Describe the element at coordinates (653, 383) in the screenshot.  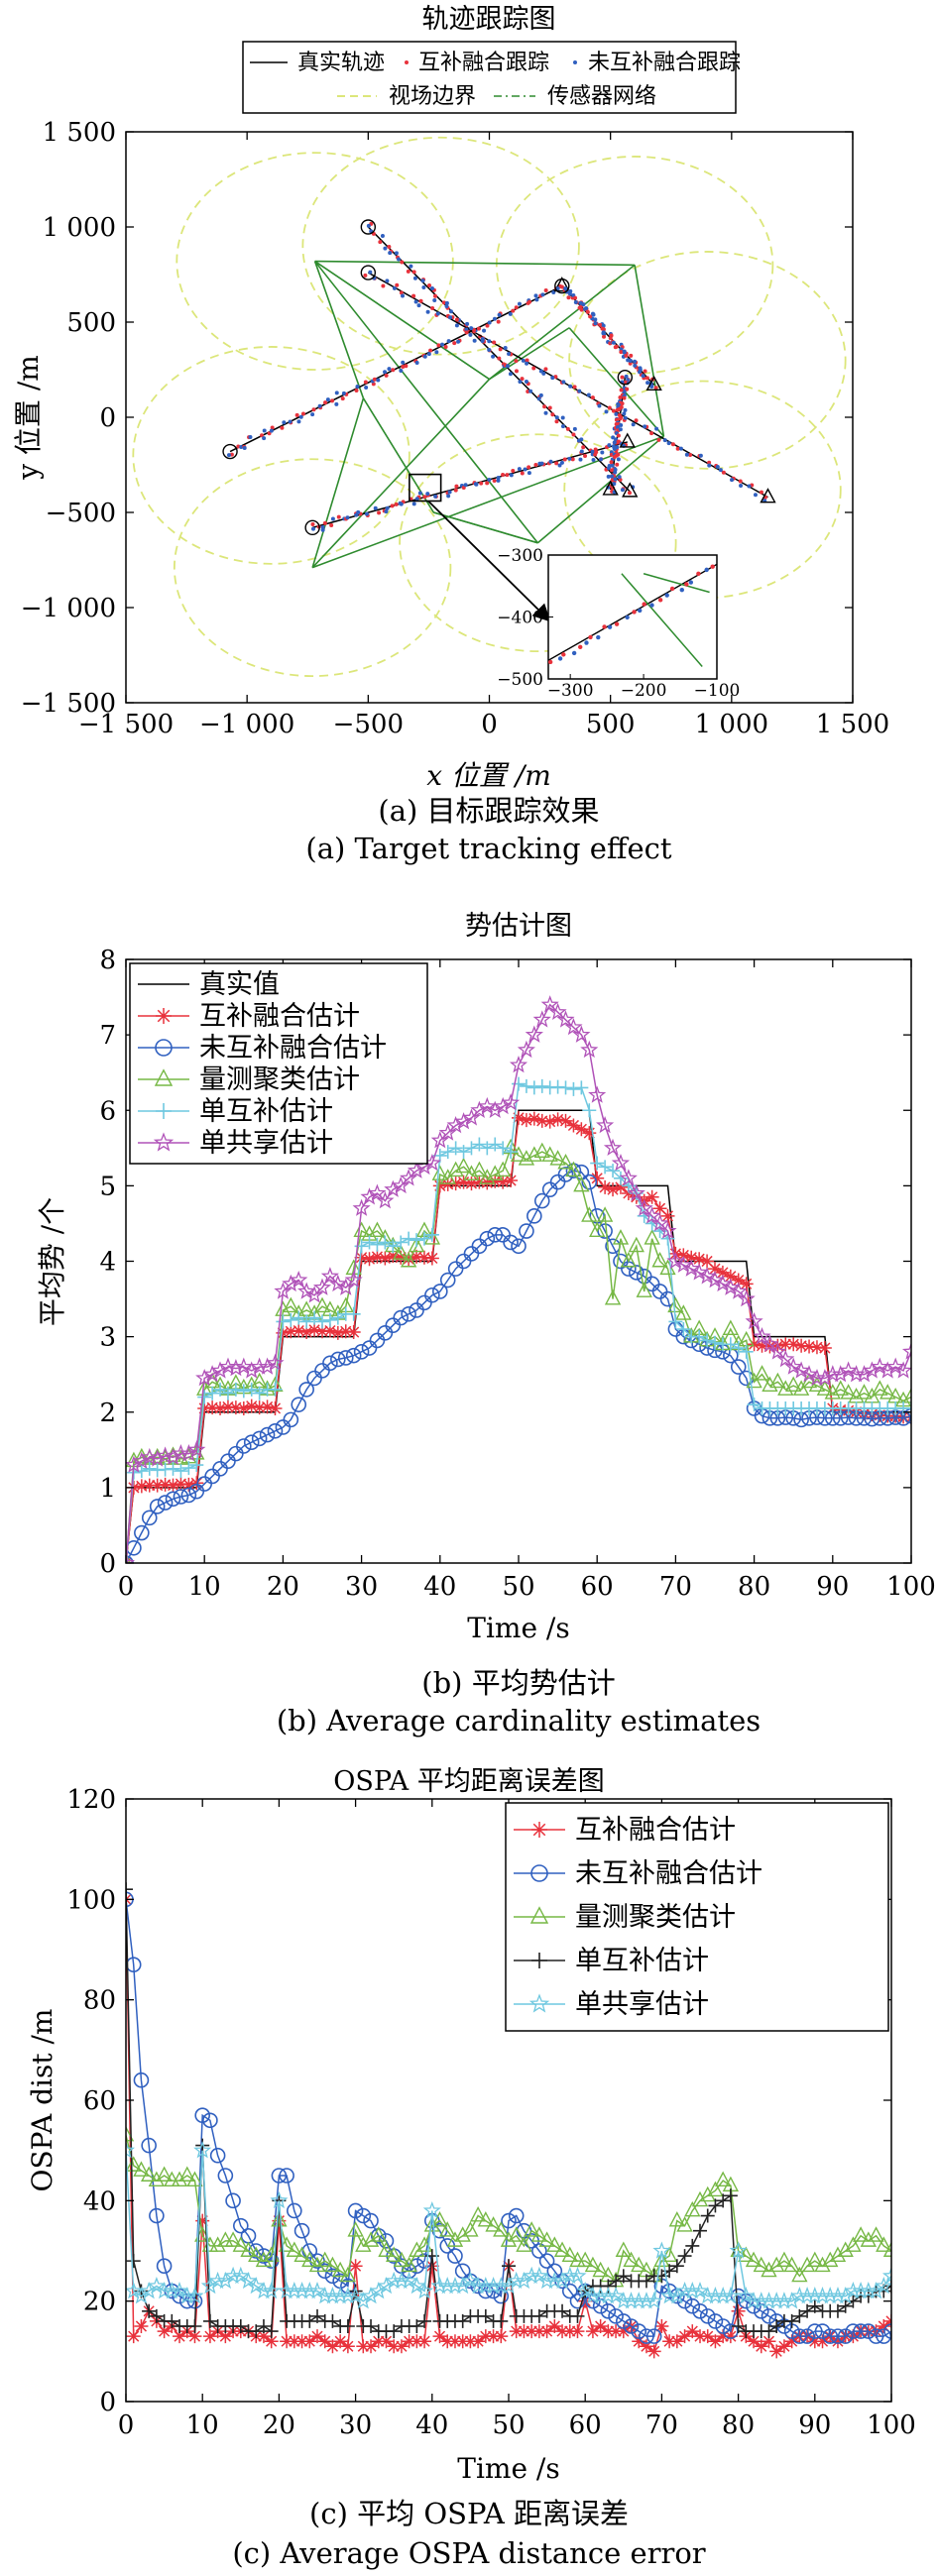
I see `track-end-marker` at that location.